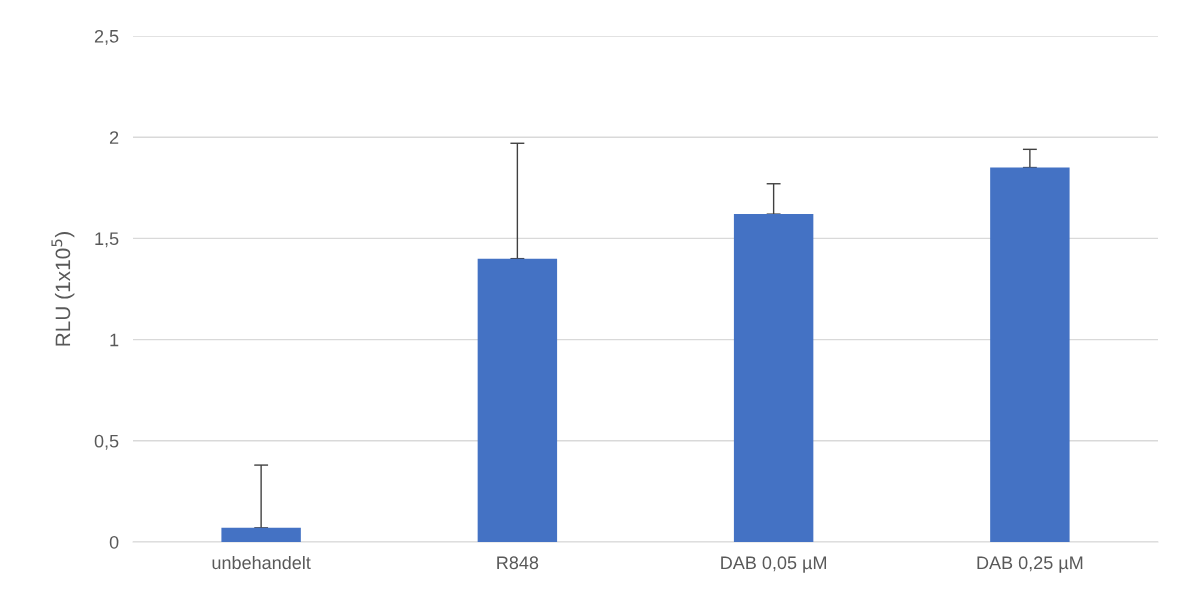  I want to click on y-tick-label: 1,5, so click(107, 240).